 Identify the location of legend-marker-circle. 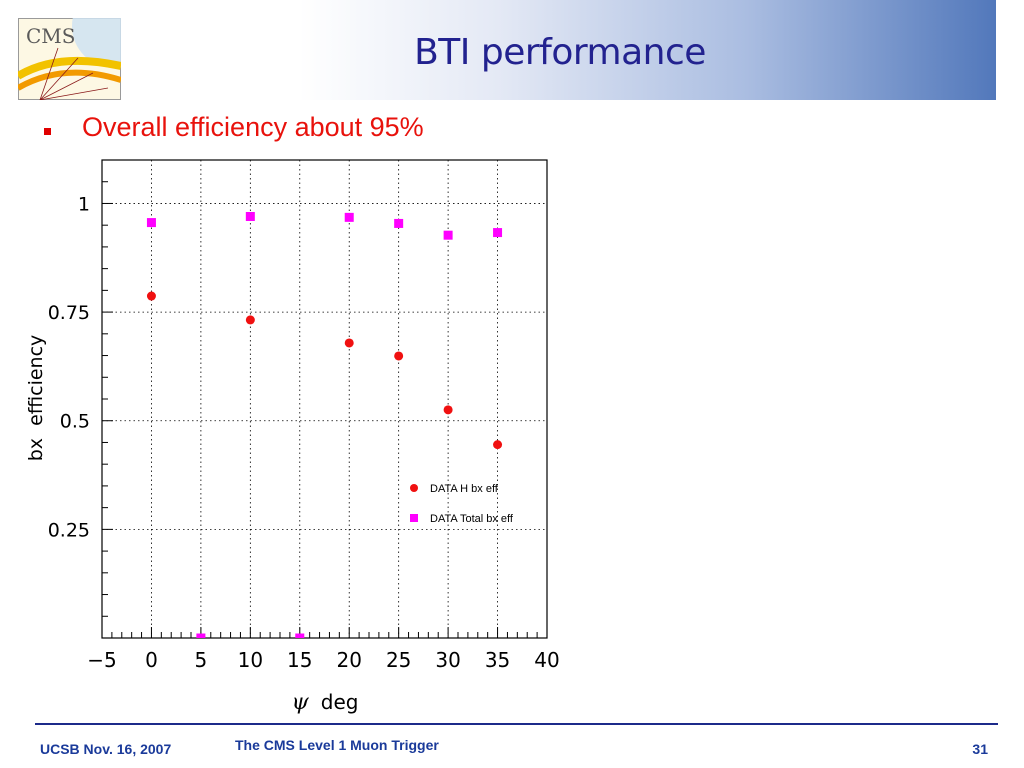
(414, 488).